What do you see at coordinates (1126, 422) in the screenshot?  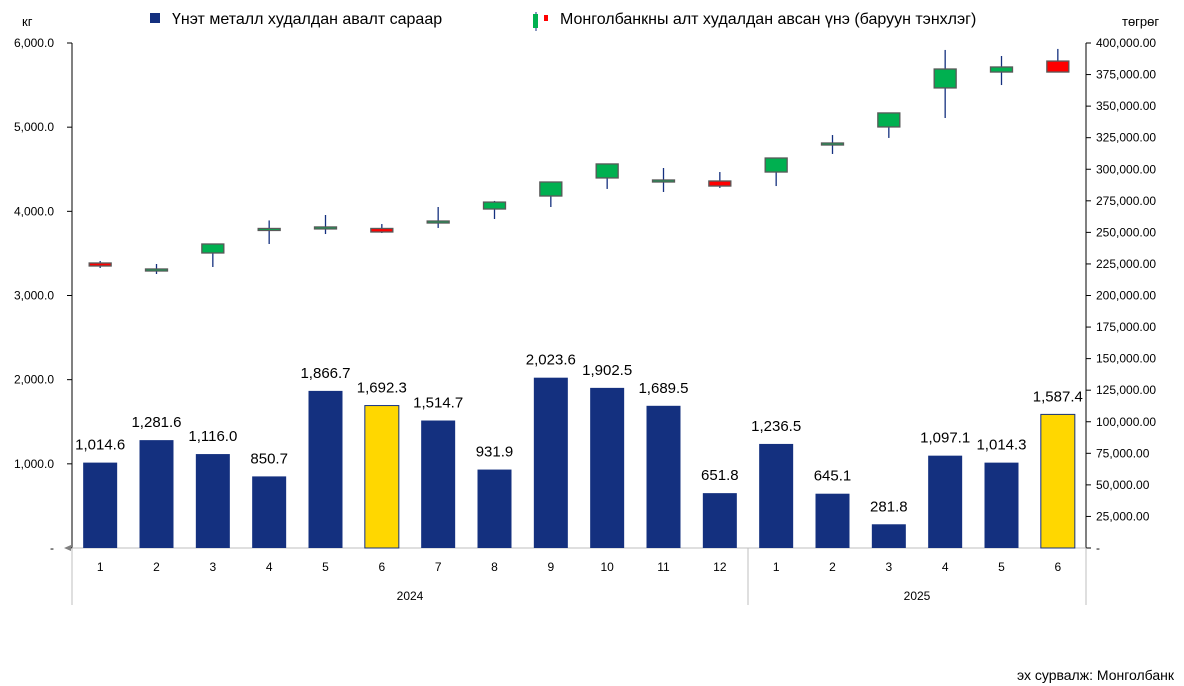 I see `right-tick-label: 100,000.00` at bounding box center [1126, 422].